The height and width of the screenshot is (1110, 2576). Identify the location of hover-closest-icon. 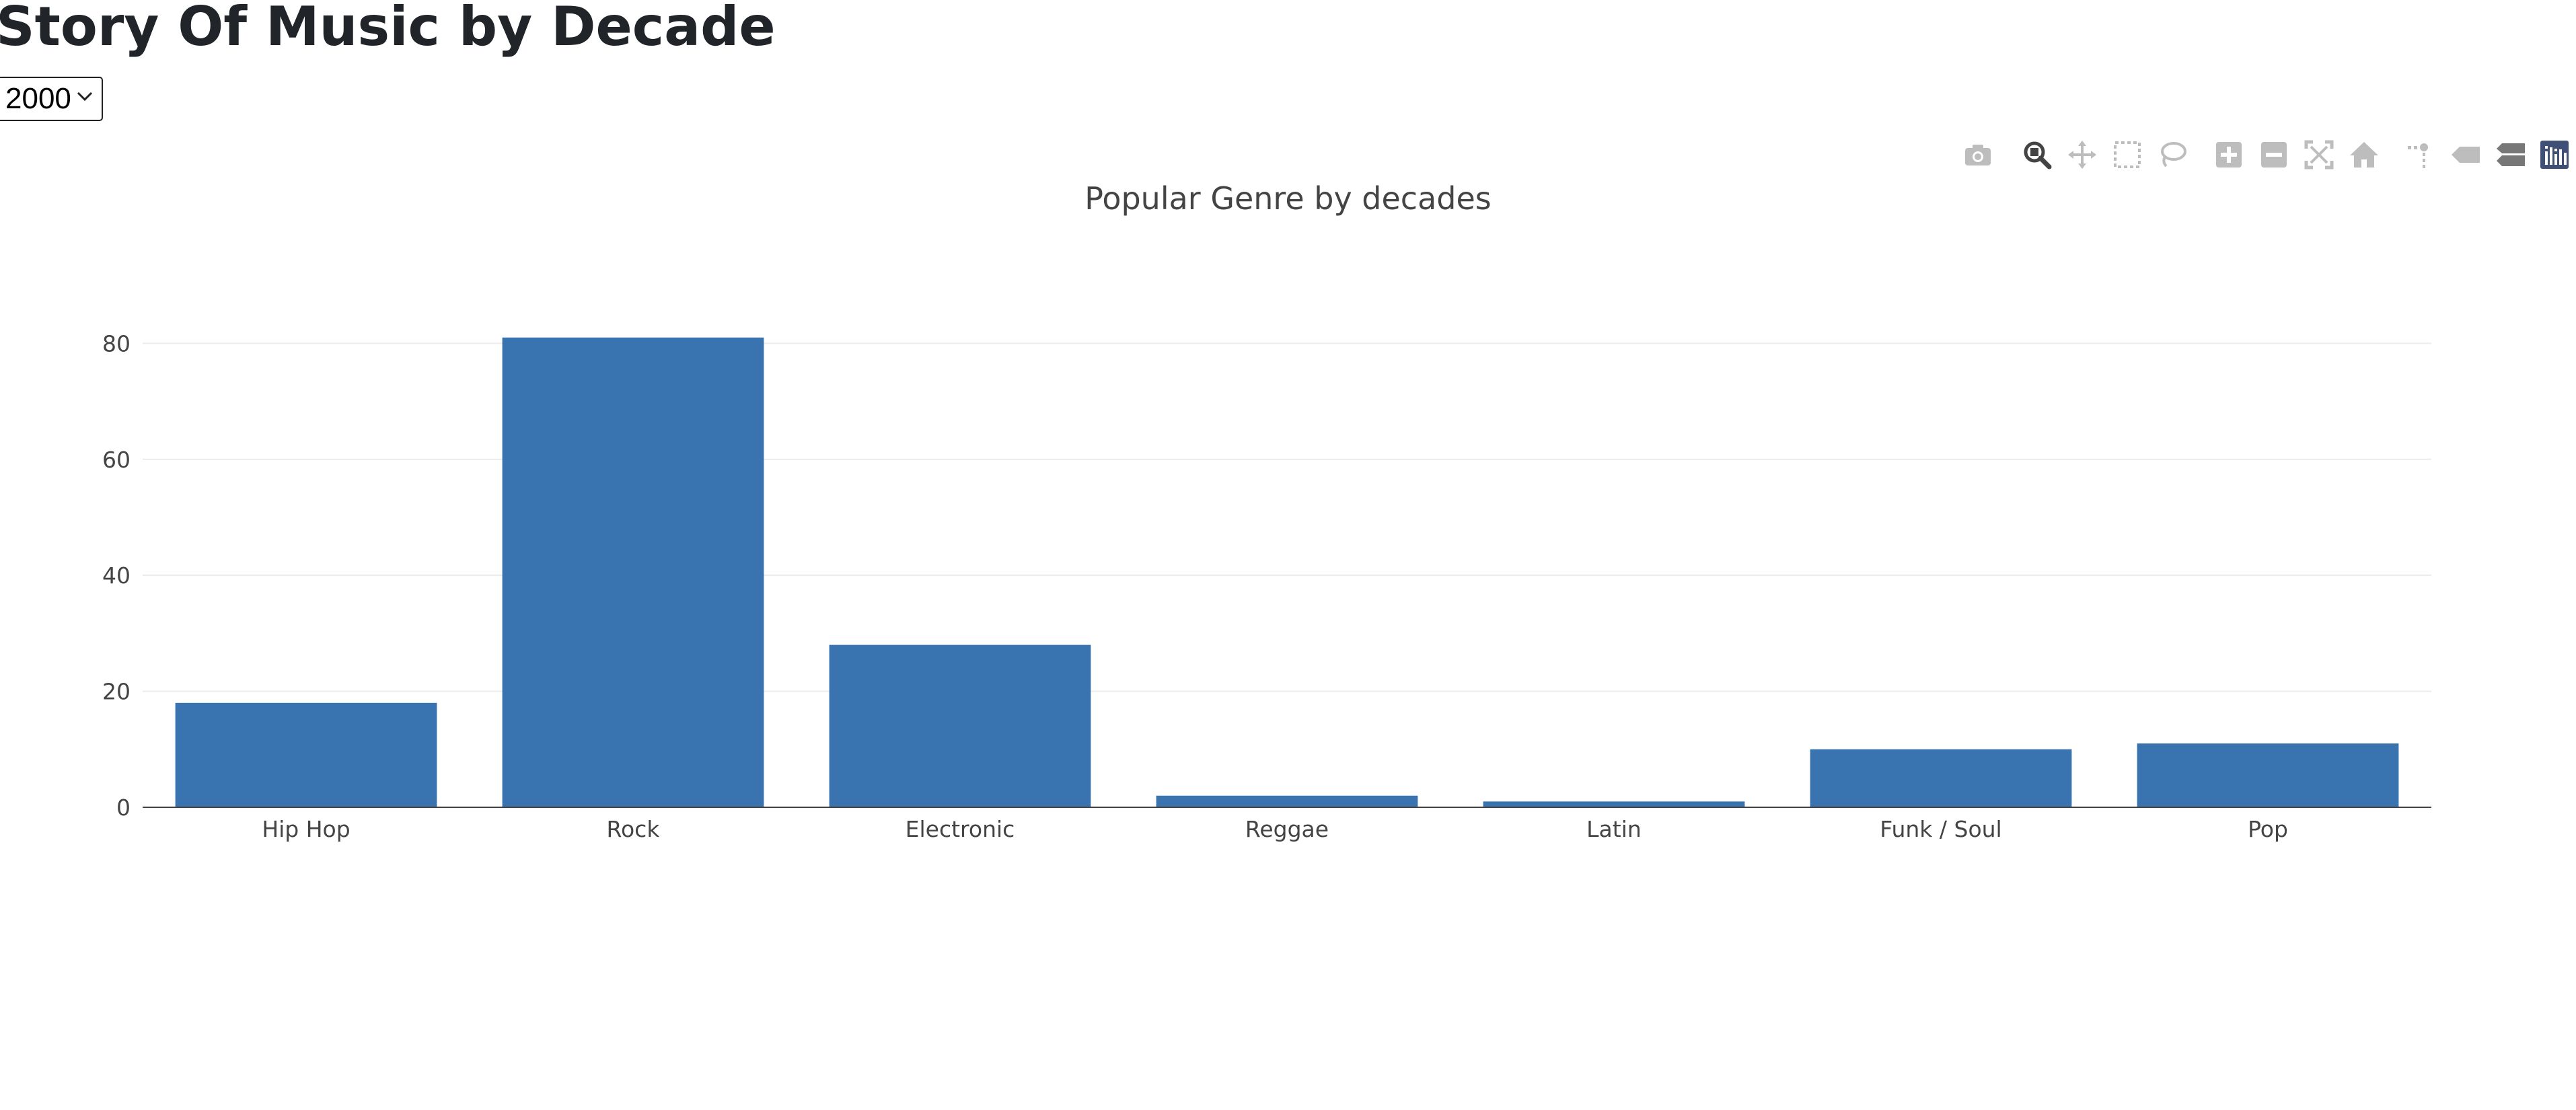
(2466, 155).